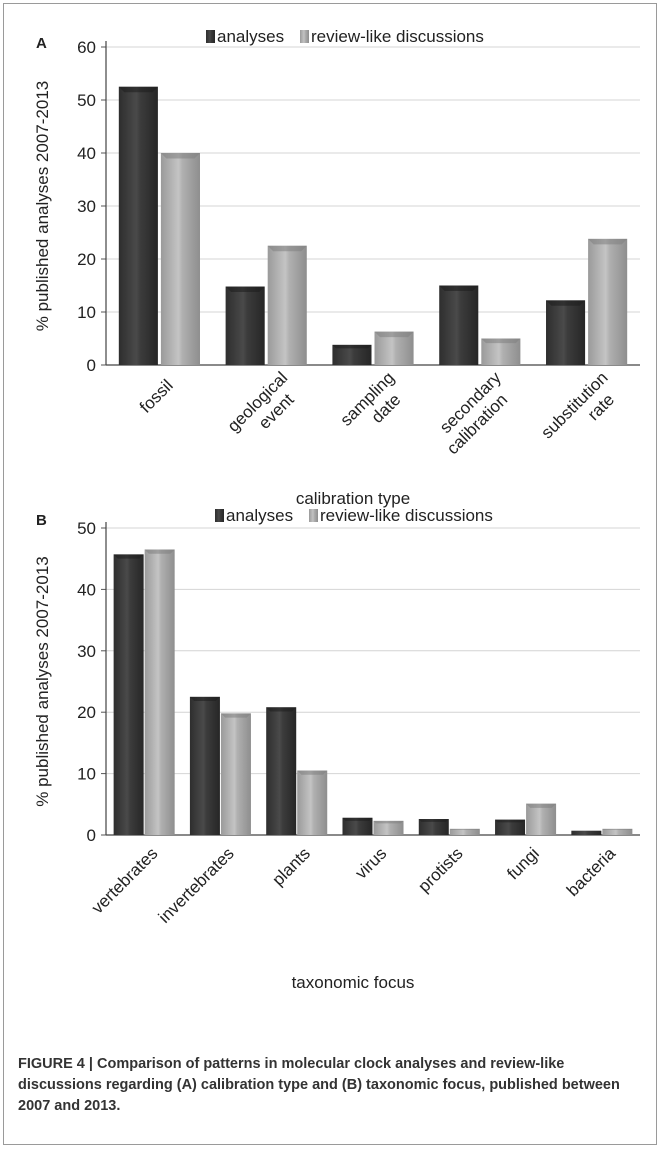 The width and height of the screenshot is (662, 1149). I want to click on category-label-line: protists, so click(440, 870).